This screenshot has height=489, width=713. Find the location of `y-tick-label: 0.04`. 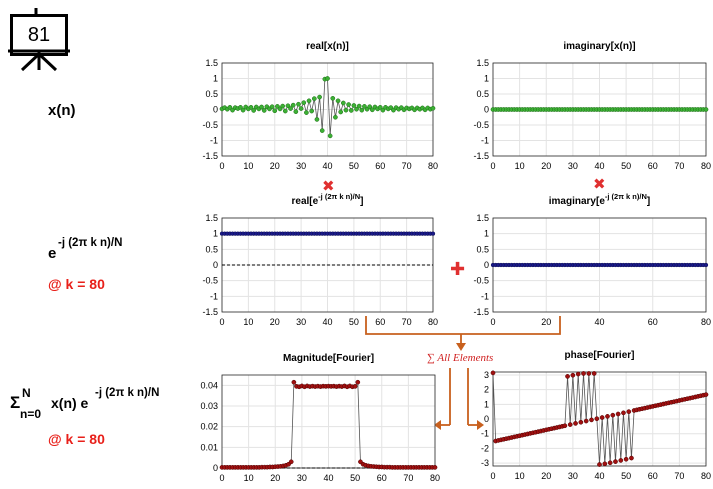

y-tick-label: 0.04 is located at coordinates (209, 385).